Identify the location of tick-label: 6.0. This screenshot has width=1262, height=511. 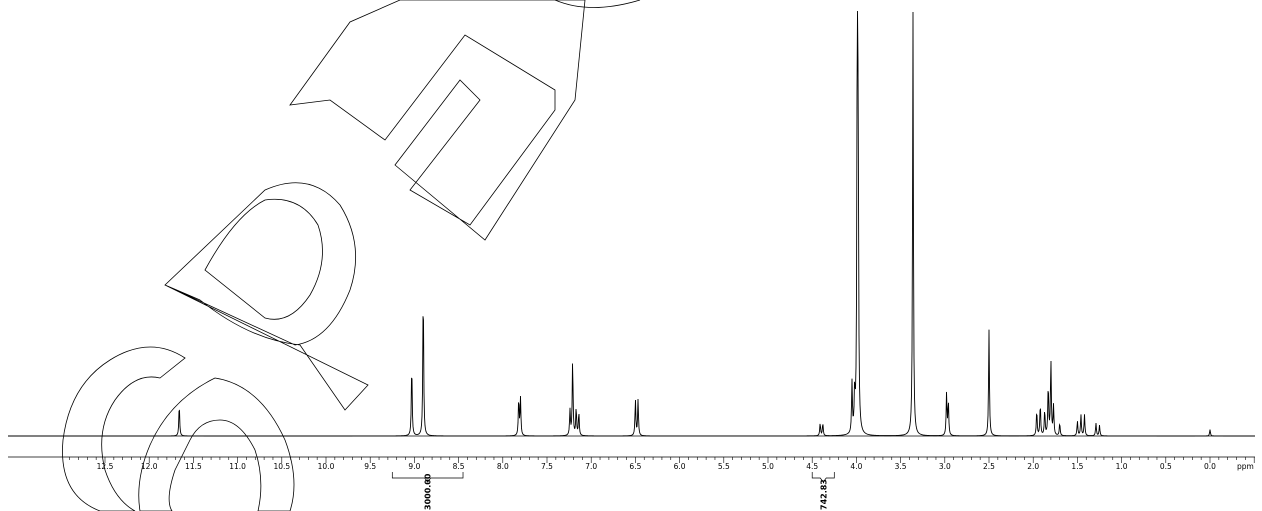
(680, 466).